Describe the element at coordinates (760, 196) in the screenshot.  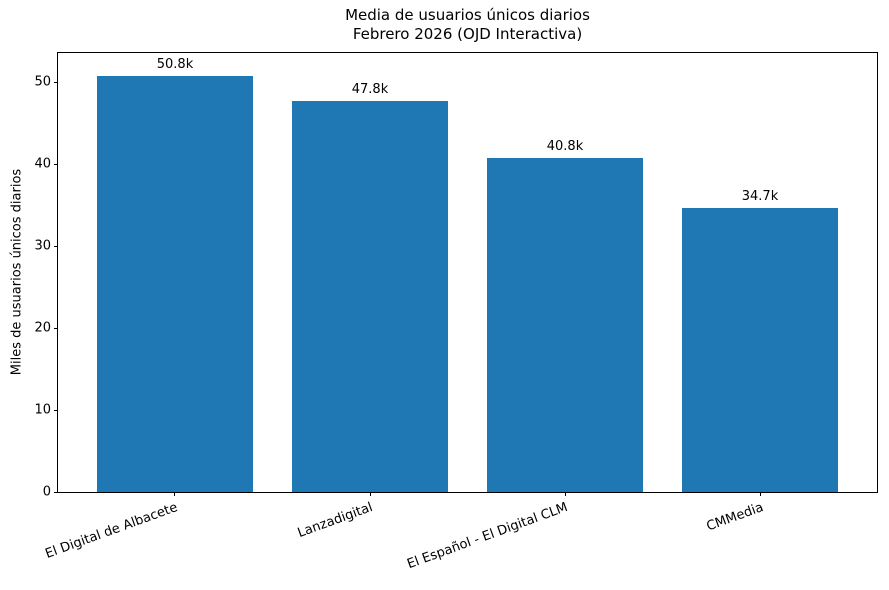
I see `bar-value-label: 34.7k` at that location.